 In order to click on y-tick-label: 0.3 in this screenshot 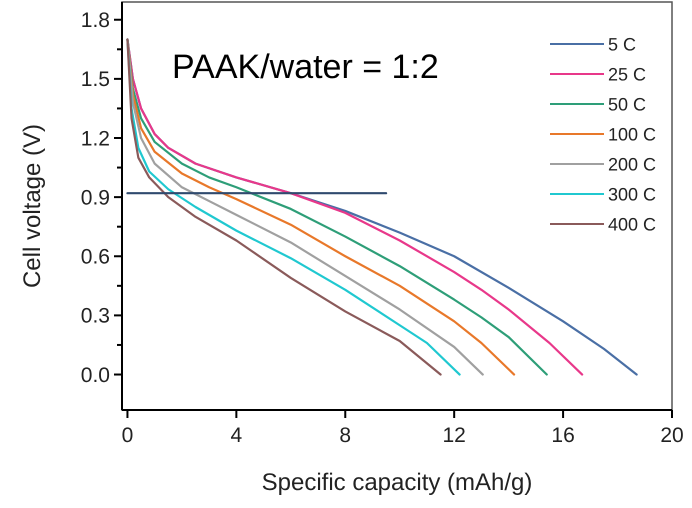, I will do `click(95, 316)`.